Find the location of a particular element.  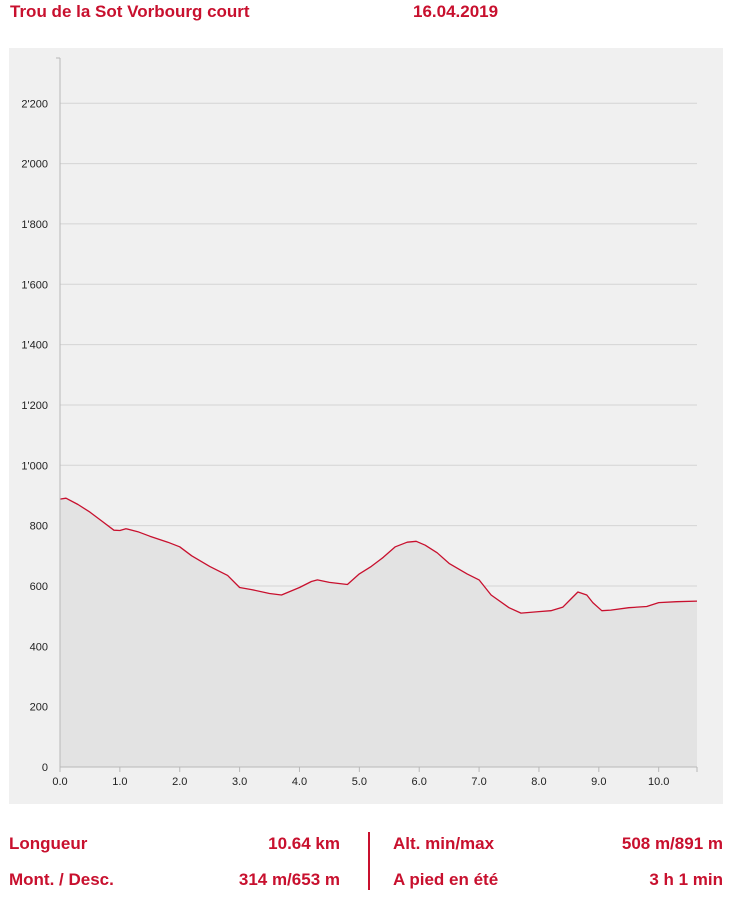

stats-divider is located at coordinates (369, 861).